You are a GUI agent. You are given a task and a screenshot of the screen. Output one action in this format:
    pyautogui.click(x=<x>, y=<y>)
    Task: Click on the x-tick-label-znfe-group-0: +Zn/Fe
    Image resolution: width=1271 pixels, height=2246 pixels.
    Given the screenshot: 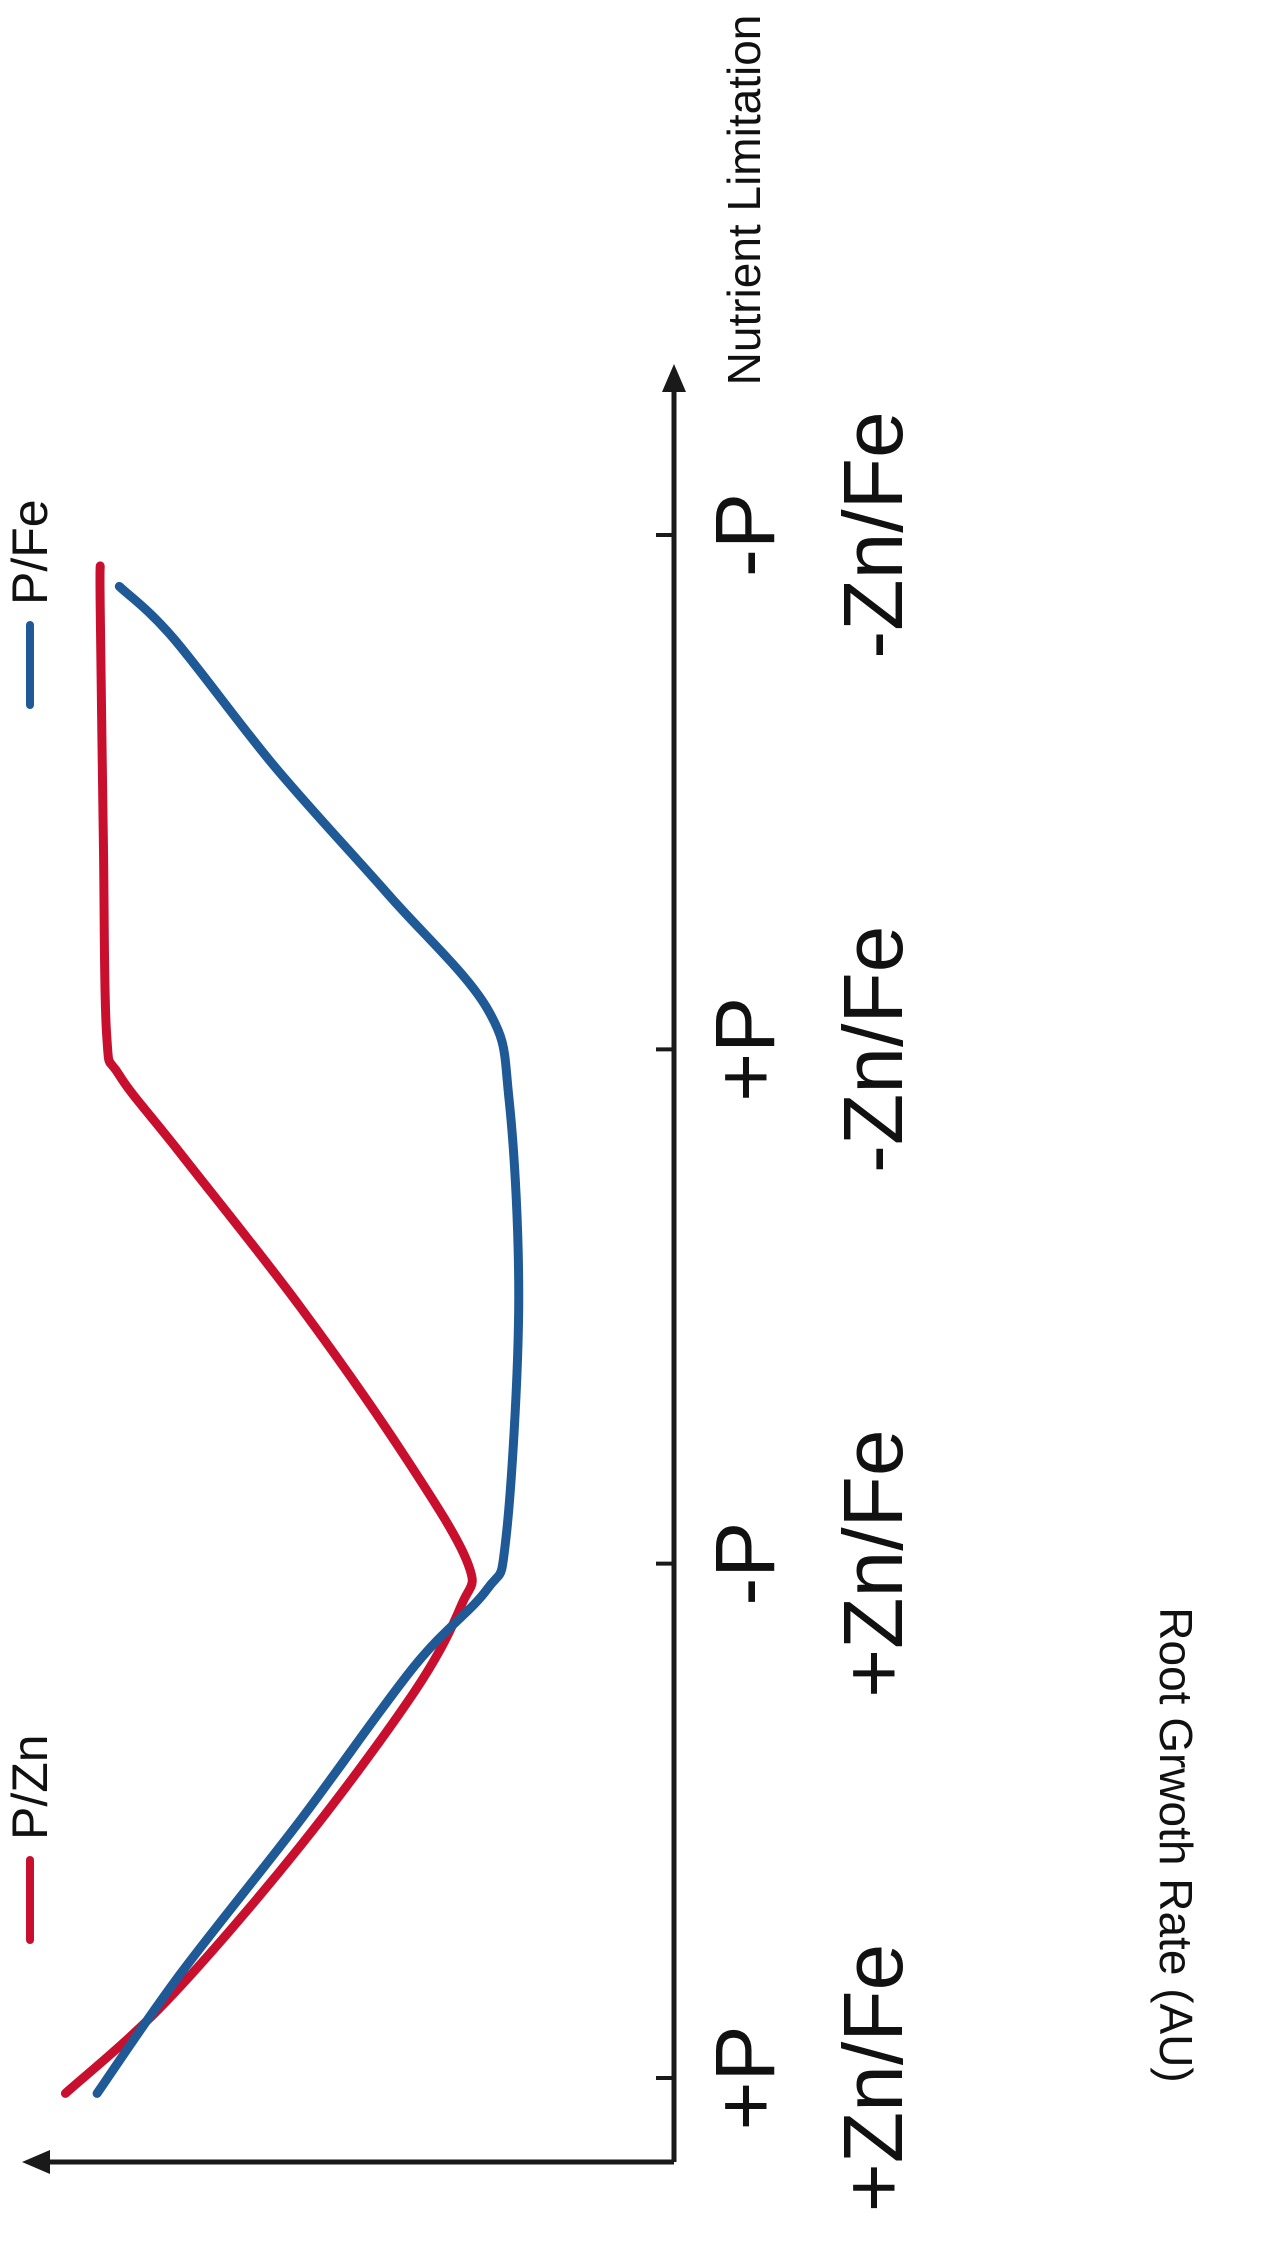 What is the action you would take?
    pyautogui.click(x=873, y=2078)
    